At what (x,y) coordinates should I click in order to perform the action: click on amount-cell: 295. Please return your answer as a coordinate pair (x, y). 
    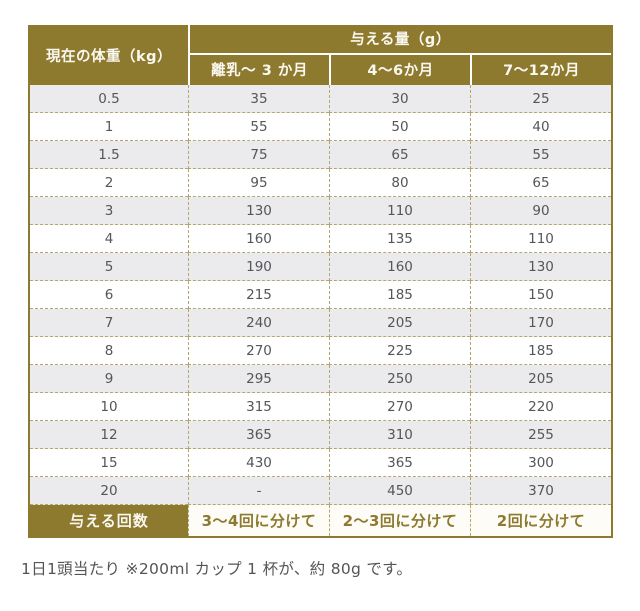
    Looking at the image, I should click on (258, 379).